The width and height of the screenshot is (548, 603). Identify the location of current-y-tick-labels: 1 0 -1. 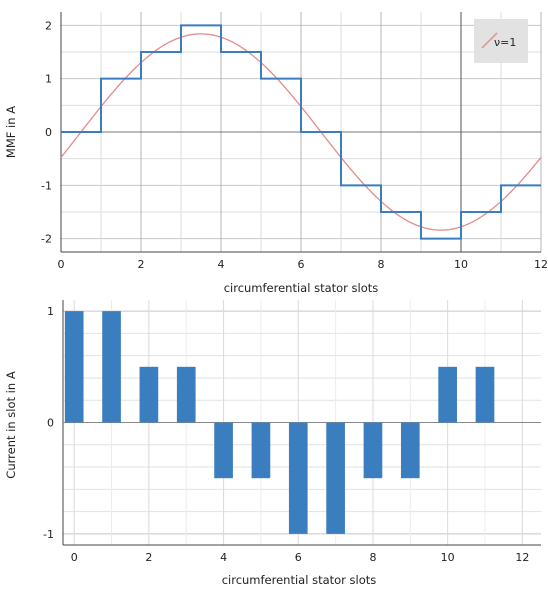
(48, 423).